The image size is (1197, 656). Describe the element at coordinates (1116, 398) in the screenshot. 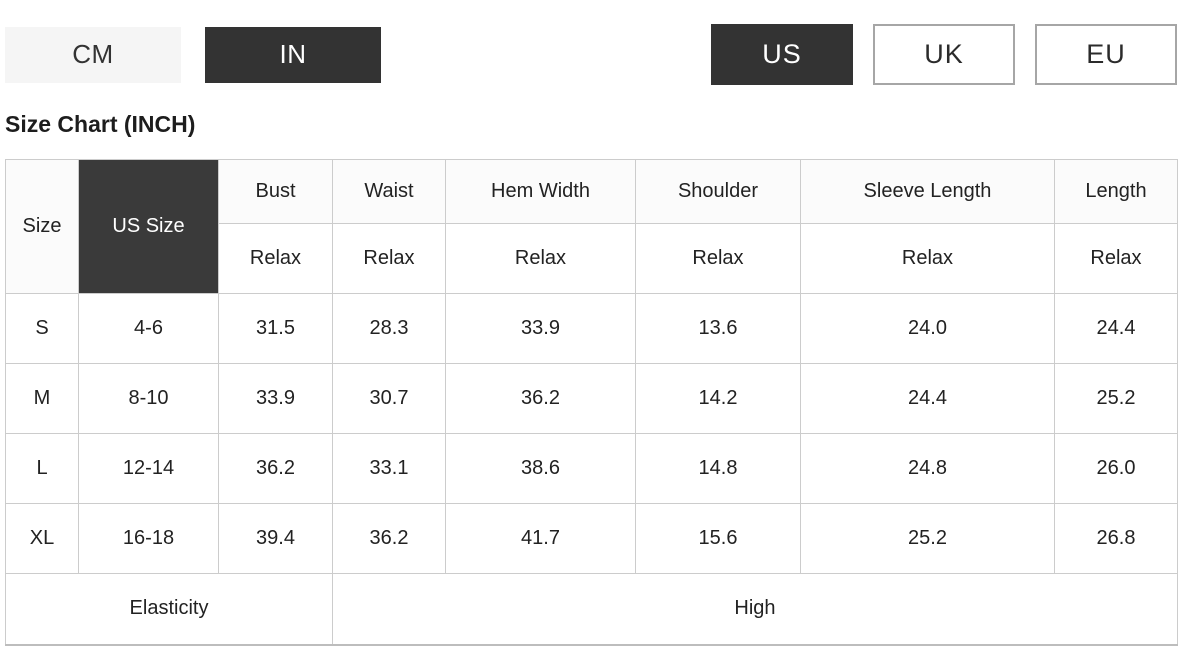

I see `length-cell: 25.2` at that location.